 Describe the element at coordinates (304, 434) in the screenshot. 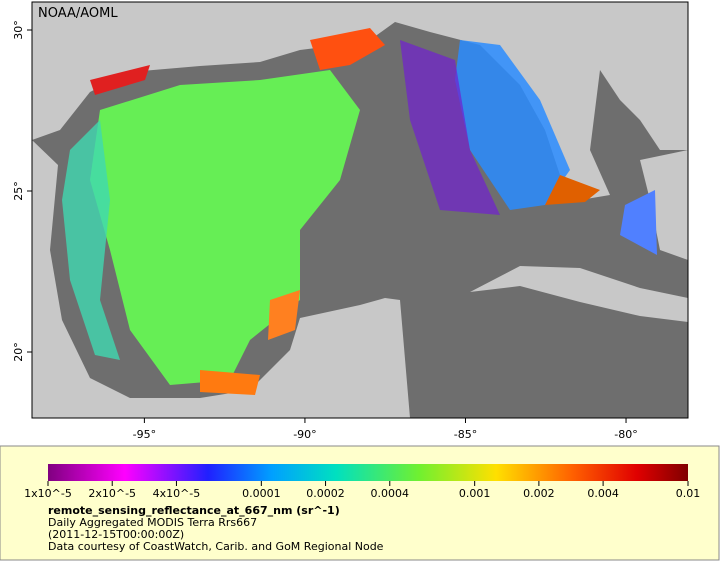

I see `lon-tick-label: -90°` at that location.